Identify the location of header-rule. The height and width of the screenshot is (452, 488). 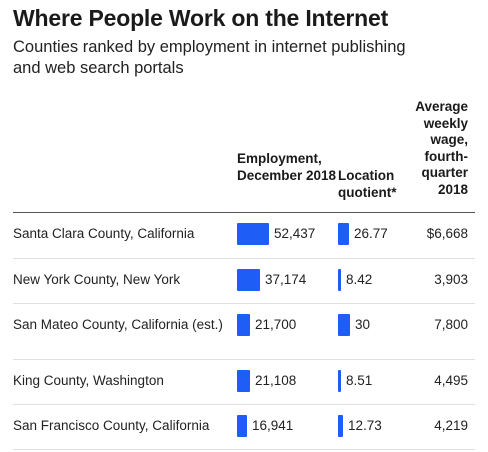
(244, 212).